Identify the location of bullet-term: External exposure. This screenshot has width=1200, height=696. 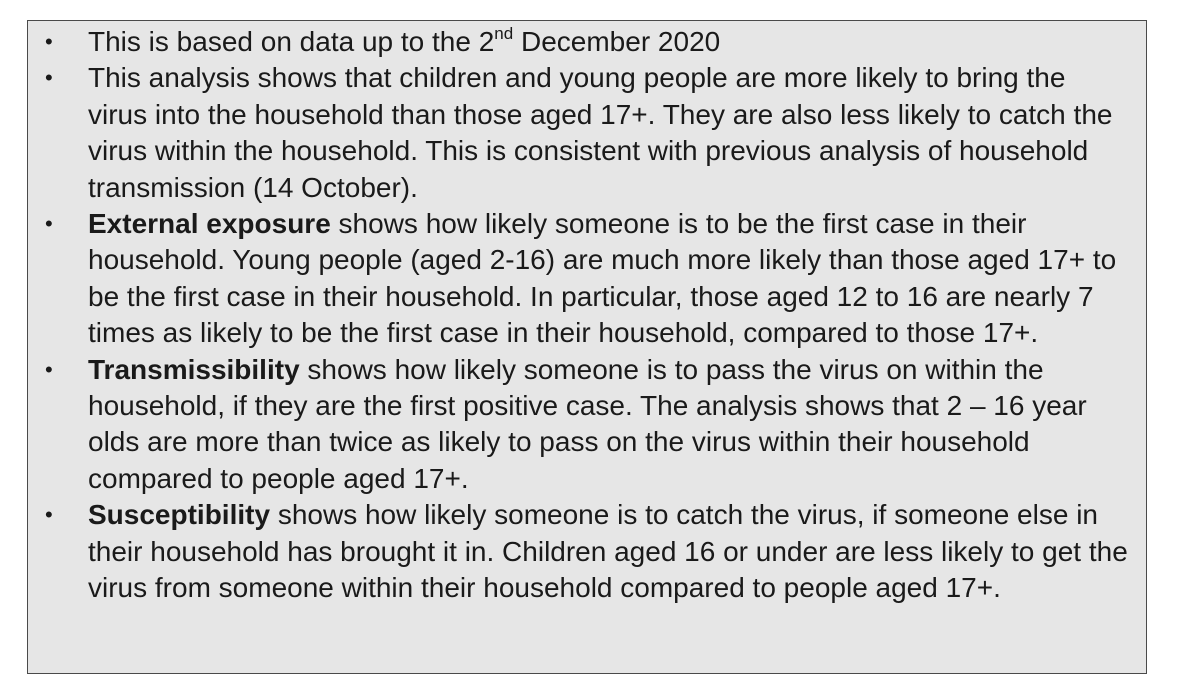
(209, 224).